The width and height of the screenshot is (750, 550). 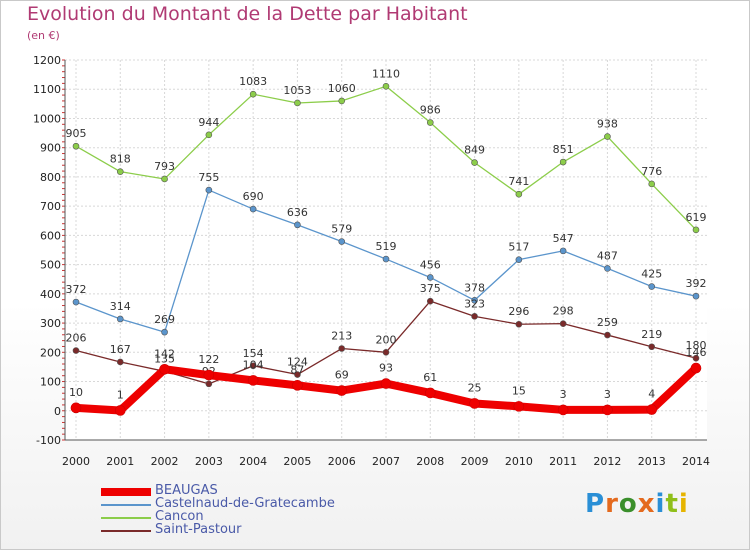 I want to click on data-label: 619, so click(x=696, y=217).